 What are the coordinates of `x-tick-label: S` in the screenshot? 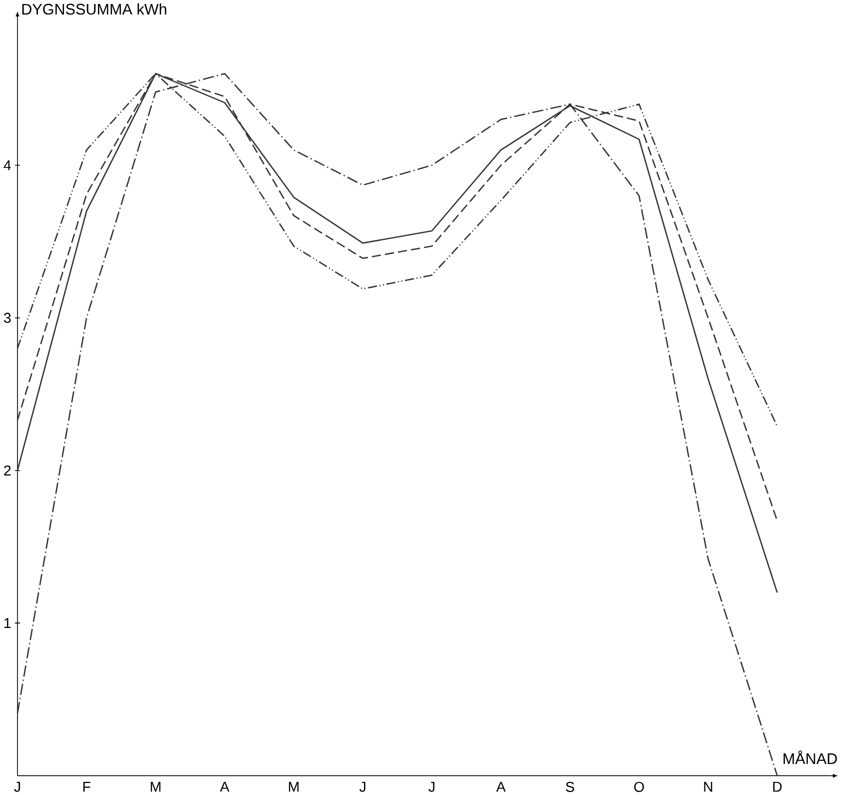 It's located at (570, 787).